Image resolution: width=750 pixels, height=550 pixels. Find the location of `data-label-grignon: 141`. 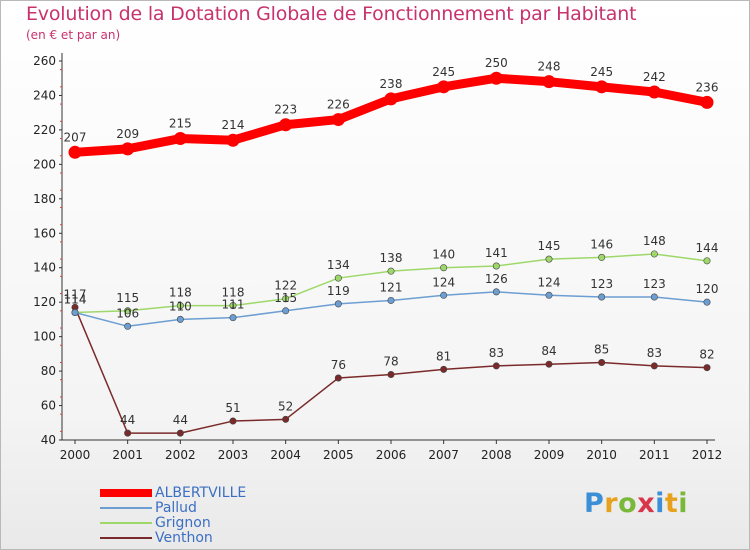

data-label-grignon: 141 is located at coordinates (496, 253).